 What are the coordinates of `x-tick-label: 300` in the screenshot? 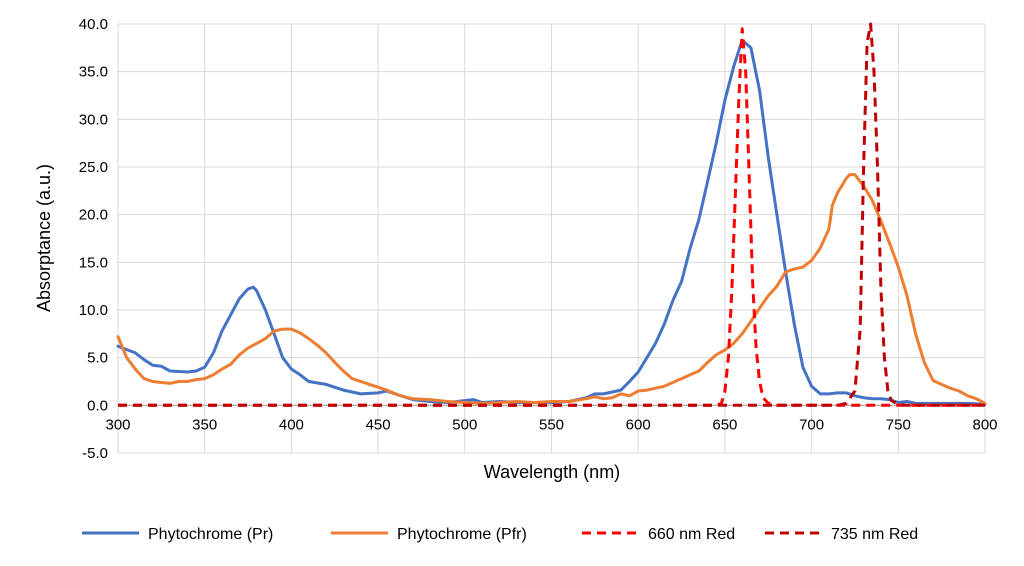 It's located at (117, 424).